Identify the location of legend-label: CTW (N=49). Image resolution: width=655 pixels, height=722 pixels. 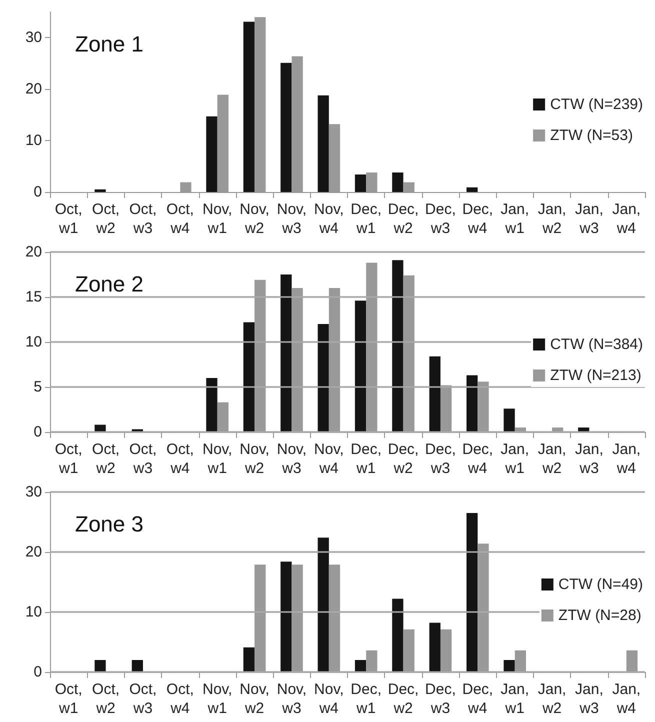
(601, 584).